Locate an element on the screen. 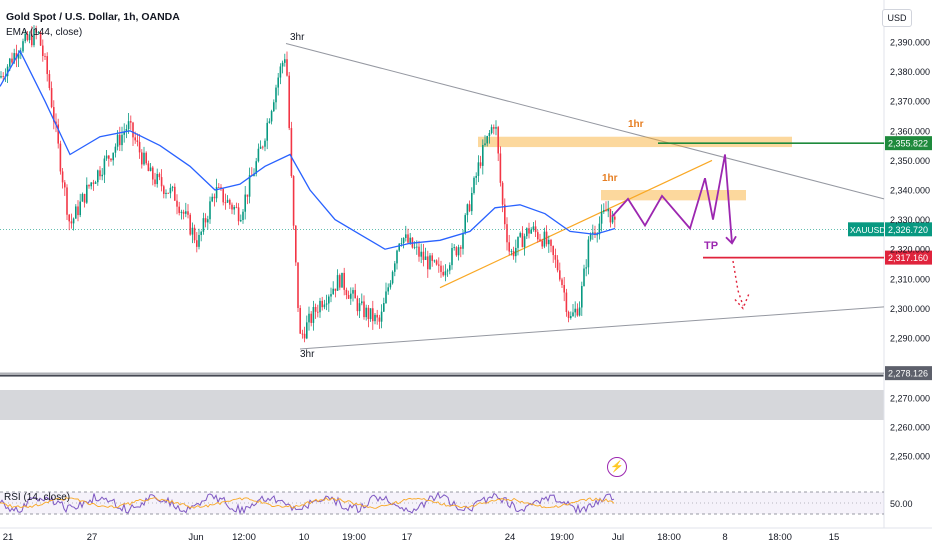  lower-trendline is located at coordinates (592, 328).